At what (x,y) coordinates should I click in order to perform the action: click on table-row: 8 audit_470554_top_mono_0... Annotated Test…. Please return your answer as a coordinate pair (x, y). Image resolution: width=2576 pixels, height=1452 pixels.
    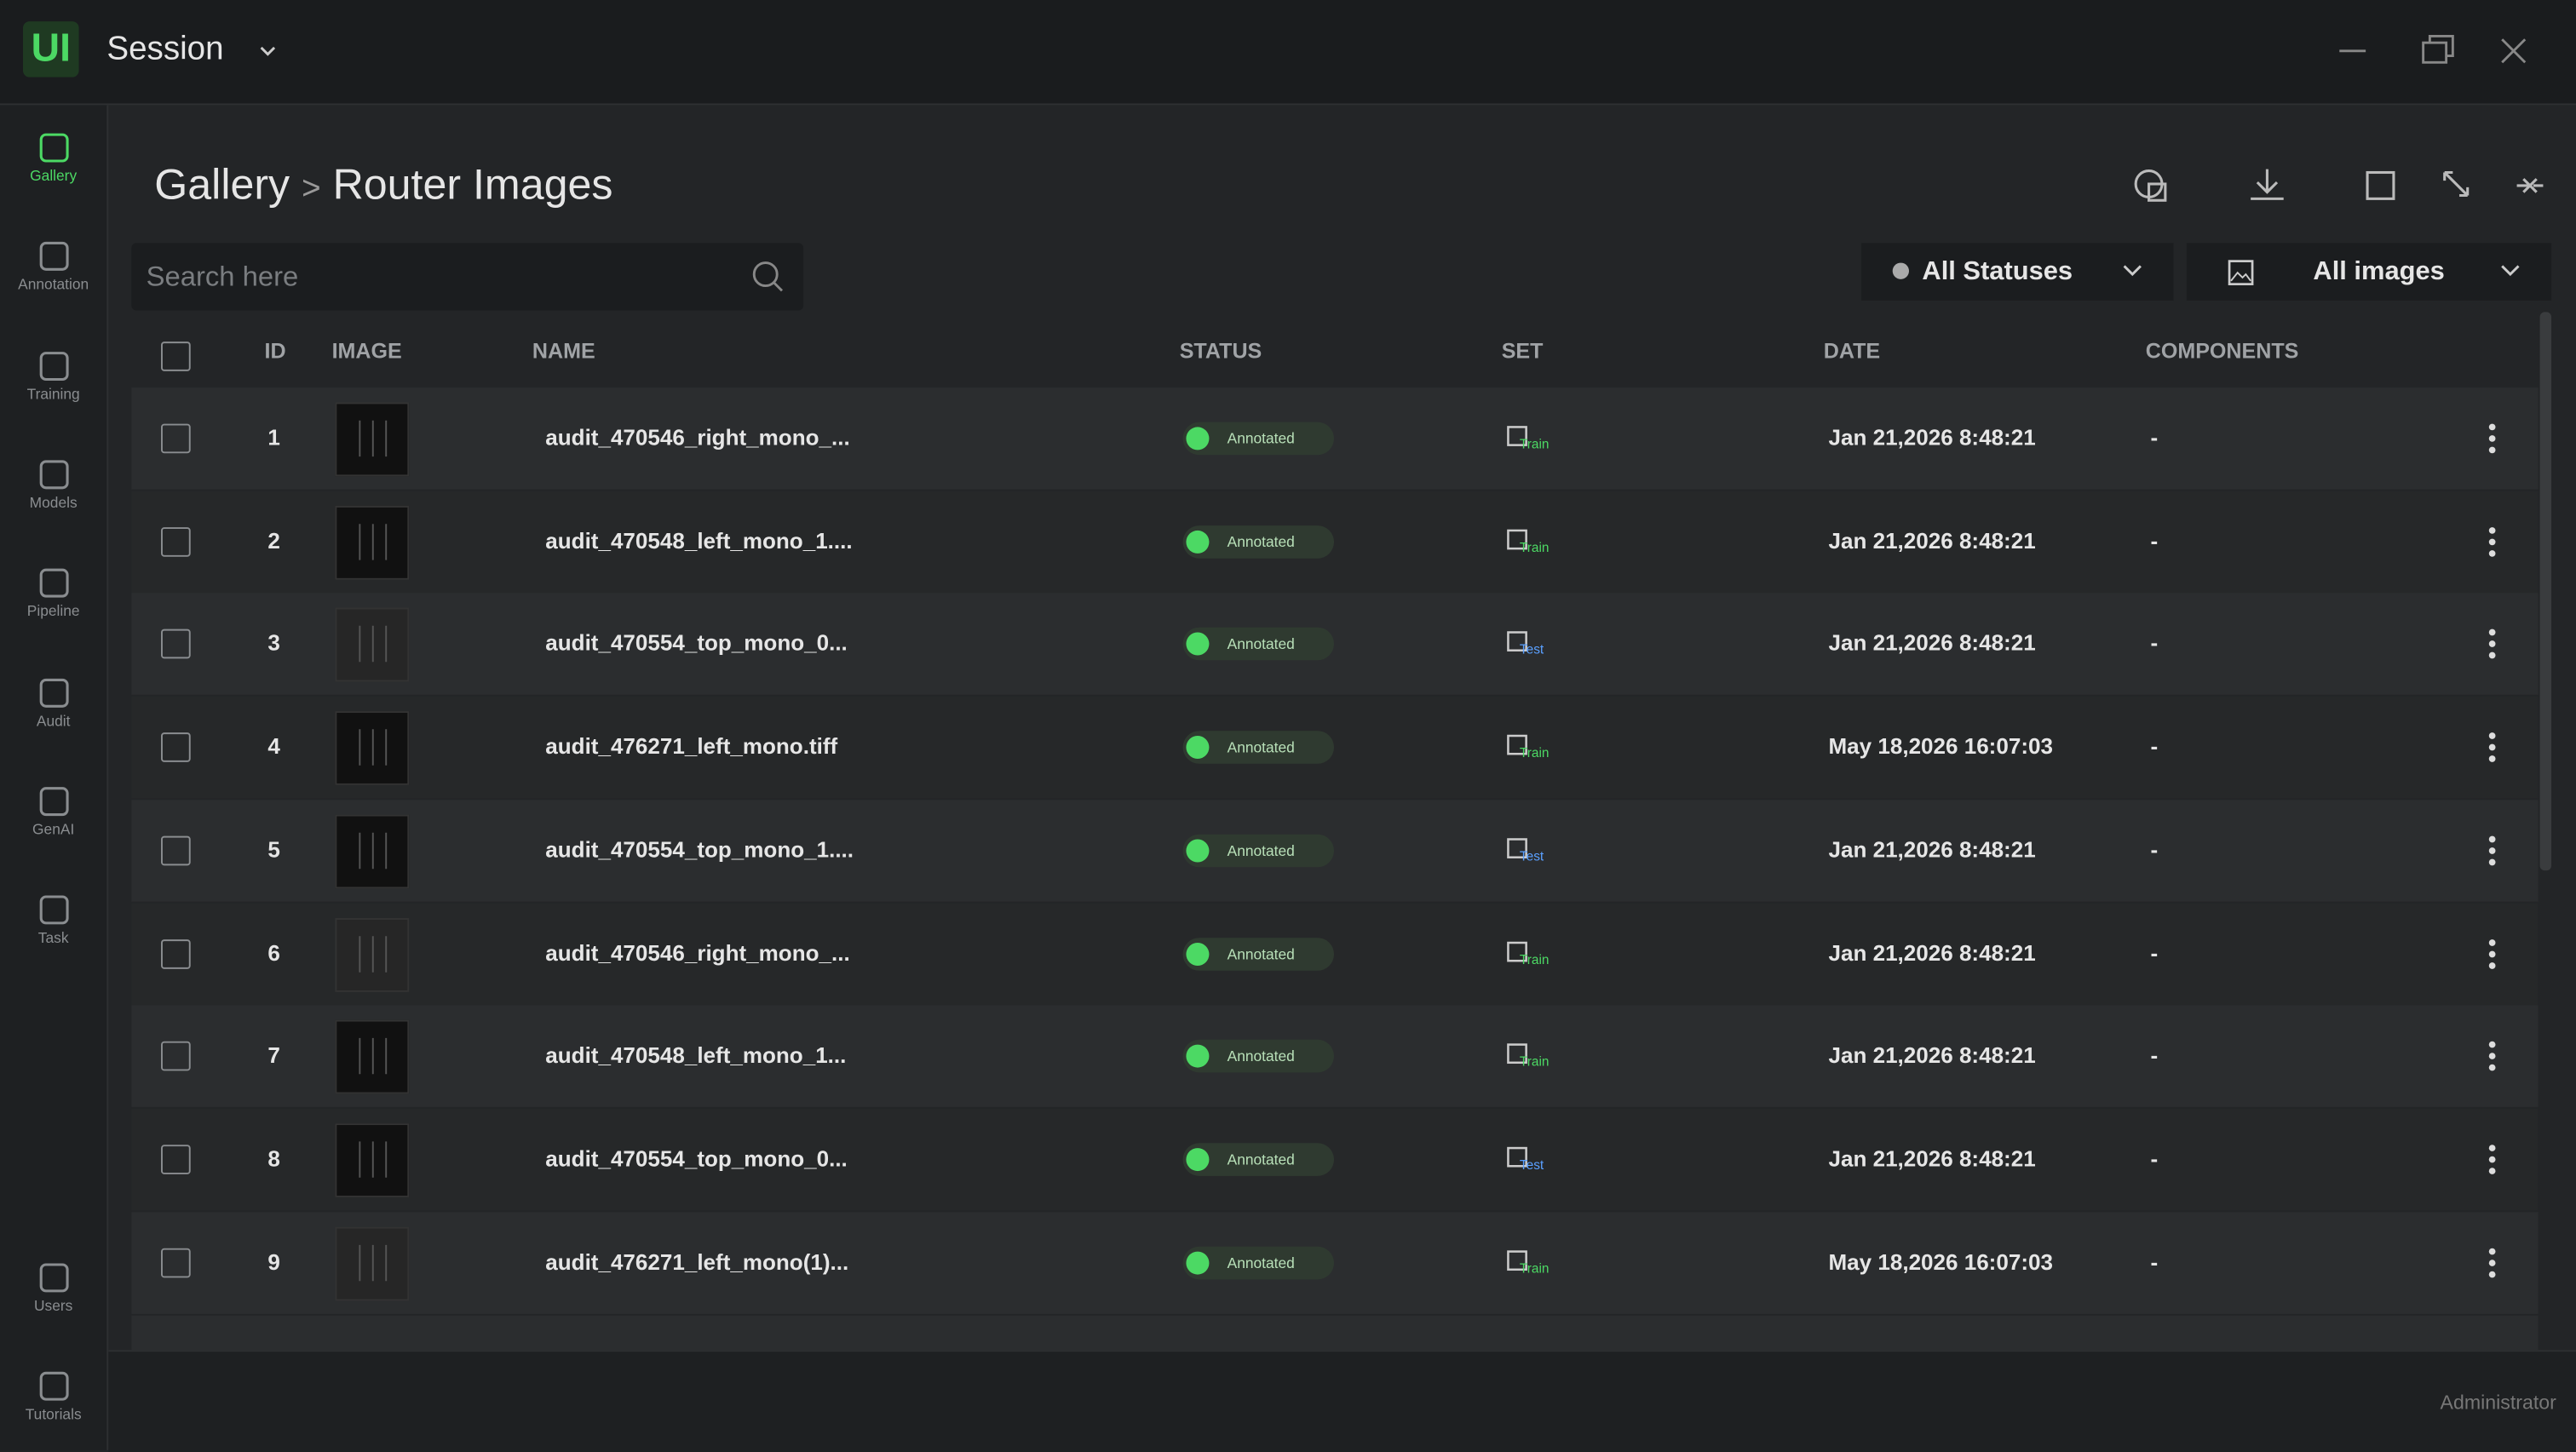
    Looking at the image, I should click on (1335, 1159).